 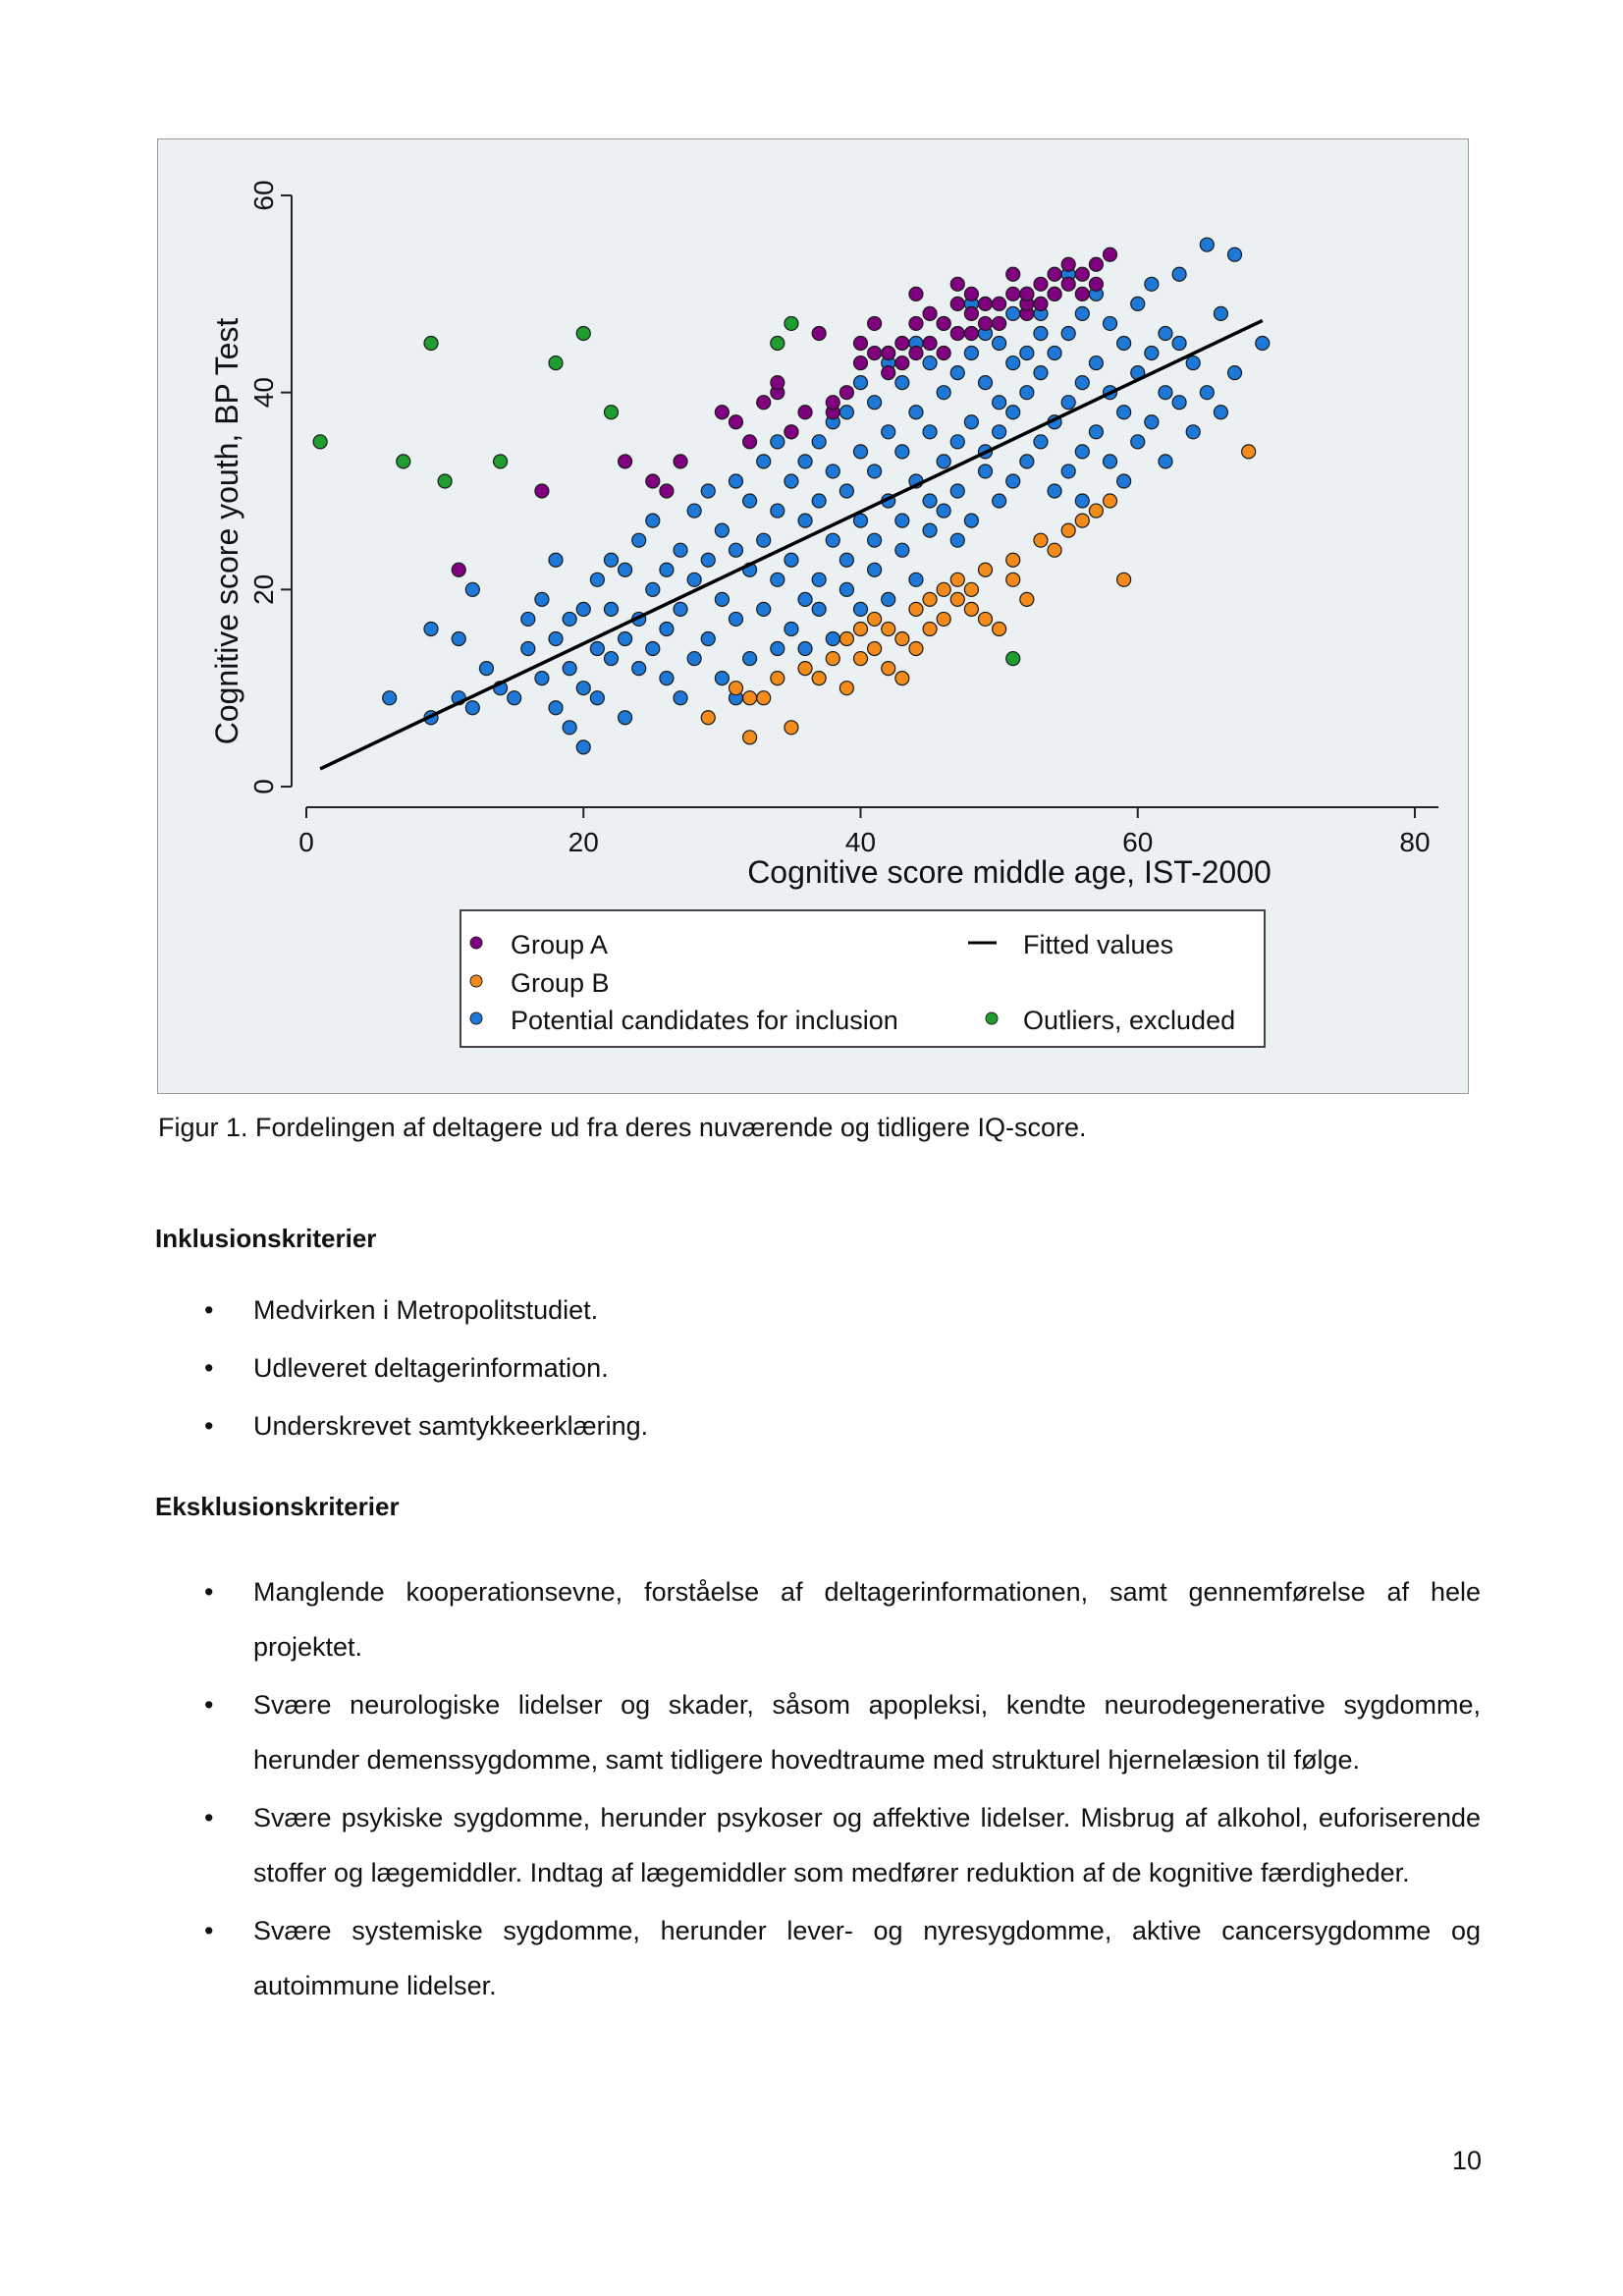 What do you see at coordinates (583, 842) in the screenshot?
I see `x-tick-label: 20` at bounding box center [583, 842].